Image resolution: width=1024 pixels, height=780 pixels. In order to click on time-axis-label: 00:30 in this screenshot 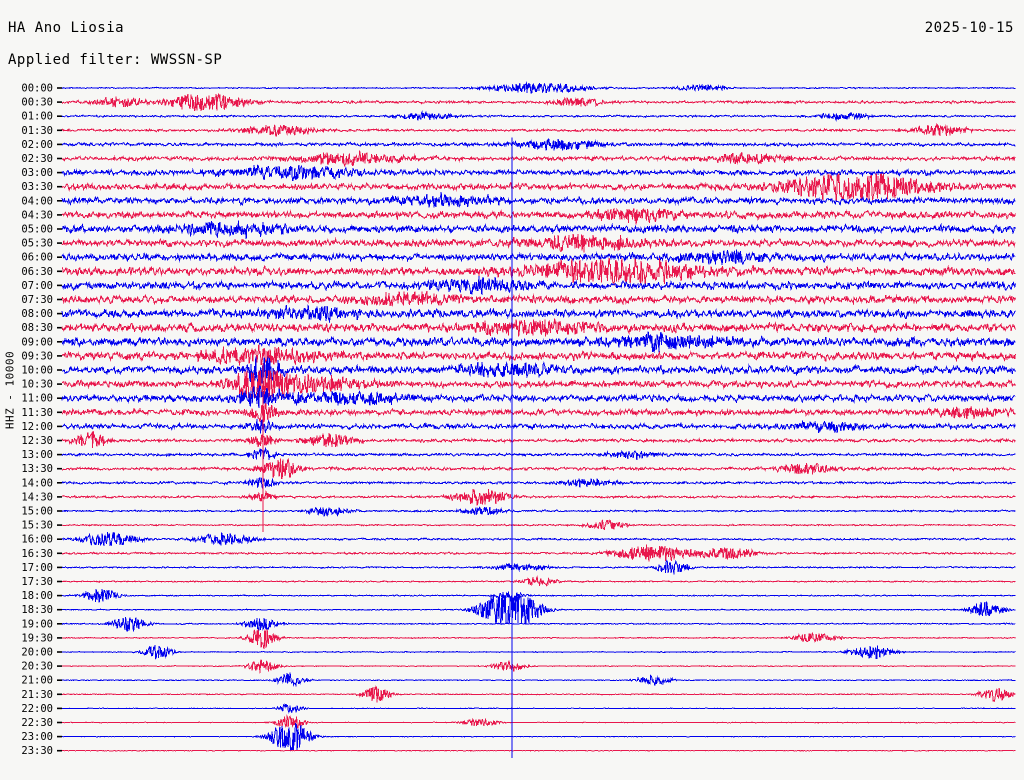, I will do `click(37, 103)`.